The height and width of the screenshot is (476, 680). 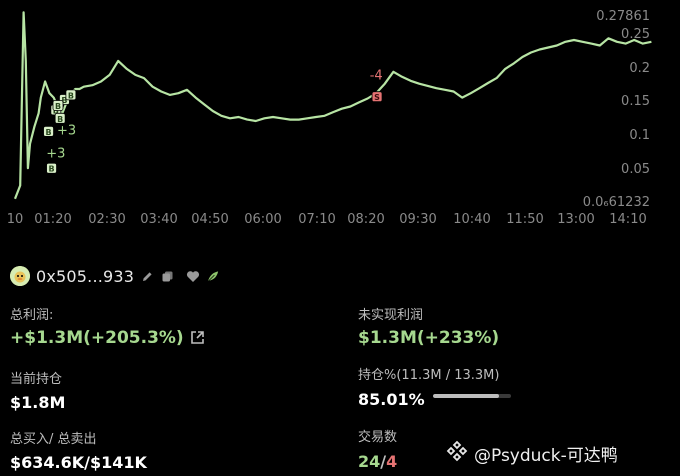 What do you see at coordinates (378, 437) in the screenshot?
I see `trades-label: 交易数` at bounding box center [378, 437].